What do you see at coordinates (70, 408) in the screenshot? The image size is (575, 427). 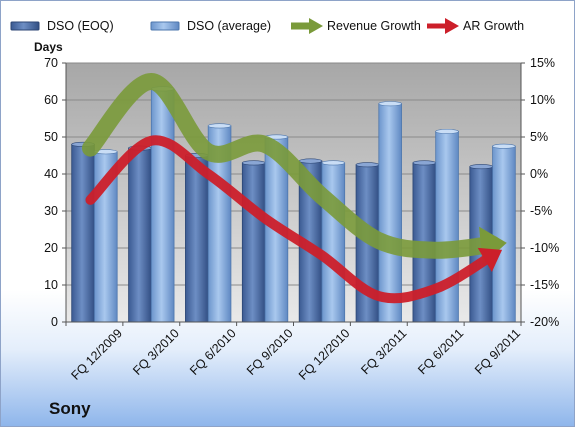 I see `company-label: Sony` at bounding box center [70, 408].